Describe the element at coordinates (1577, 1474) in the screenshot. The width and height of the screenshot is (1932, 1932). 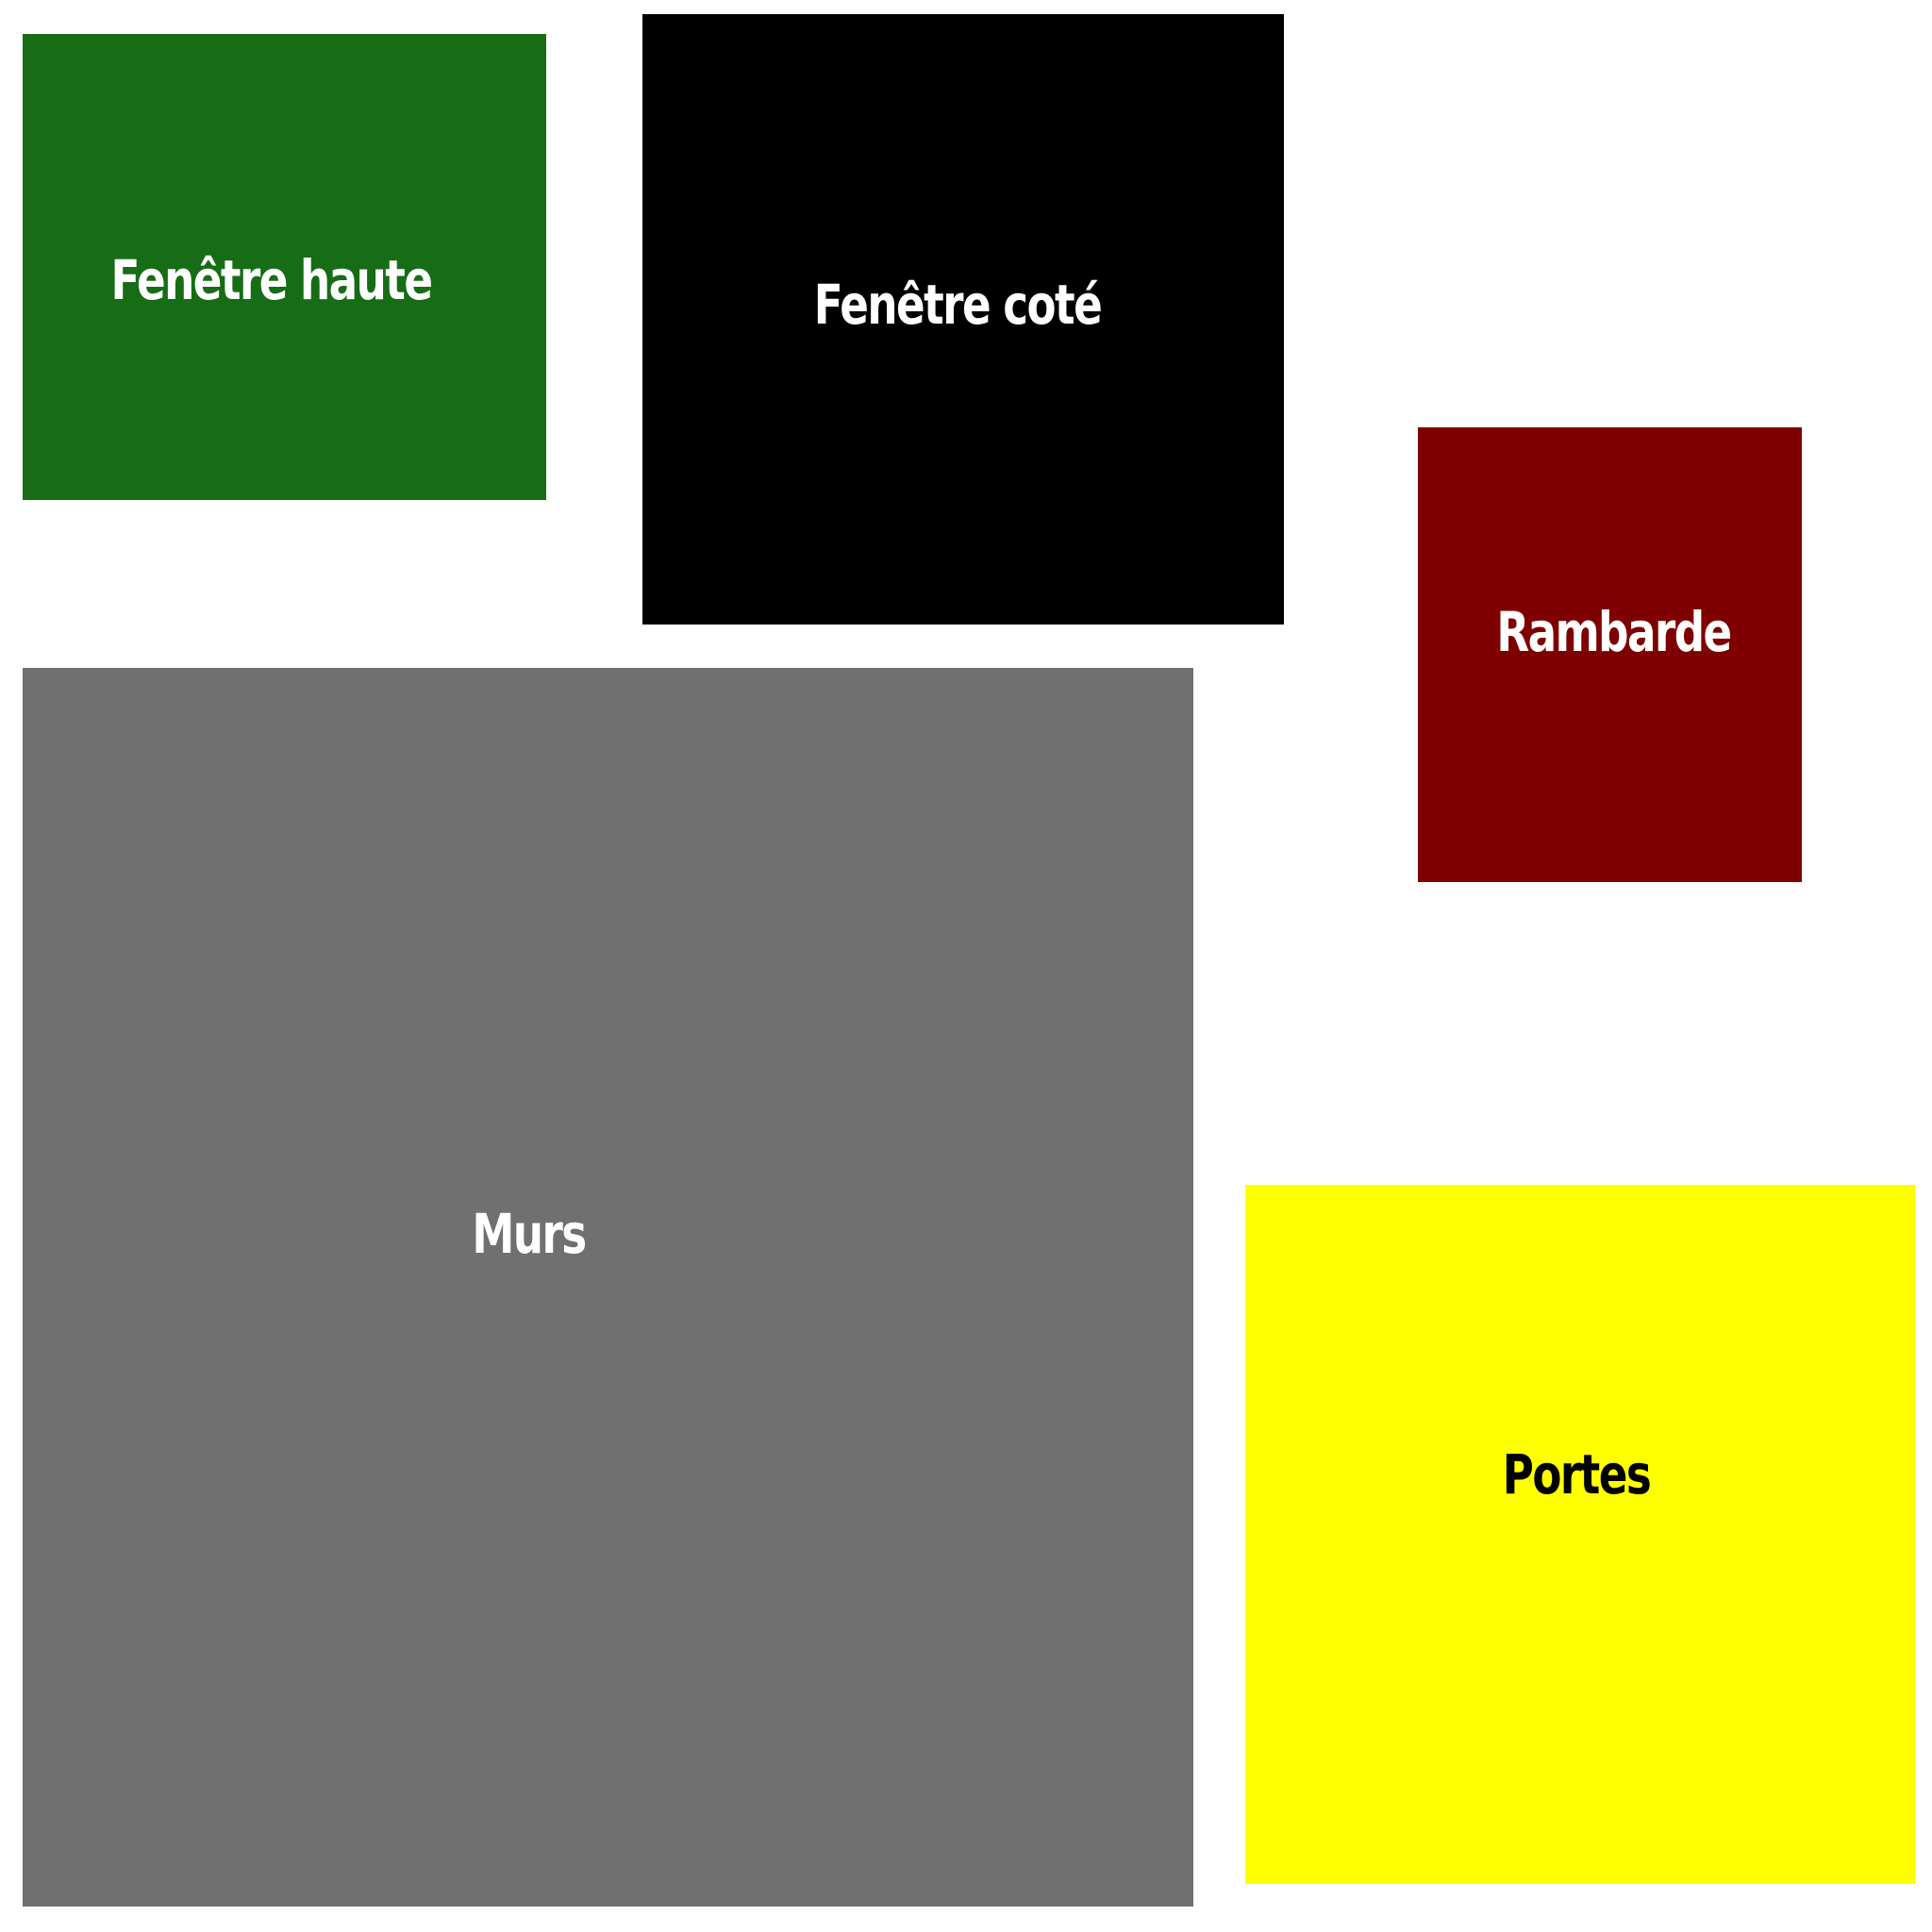
I see `swatch-label-portes: Portes` at that location.